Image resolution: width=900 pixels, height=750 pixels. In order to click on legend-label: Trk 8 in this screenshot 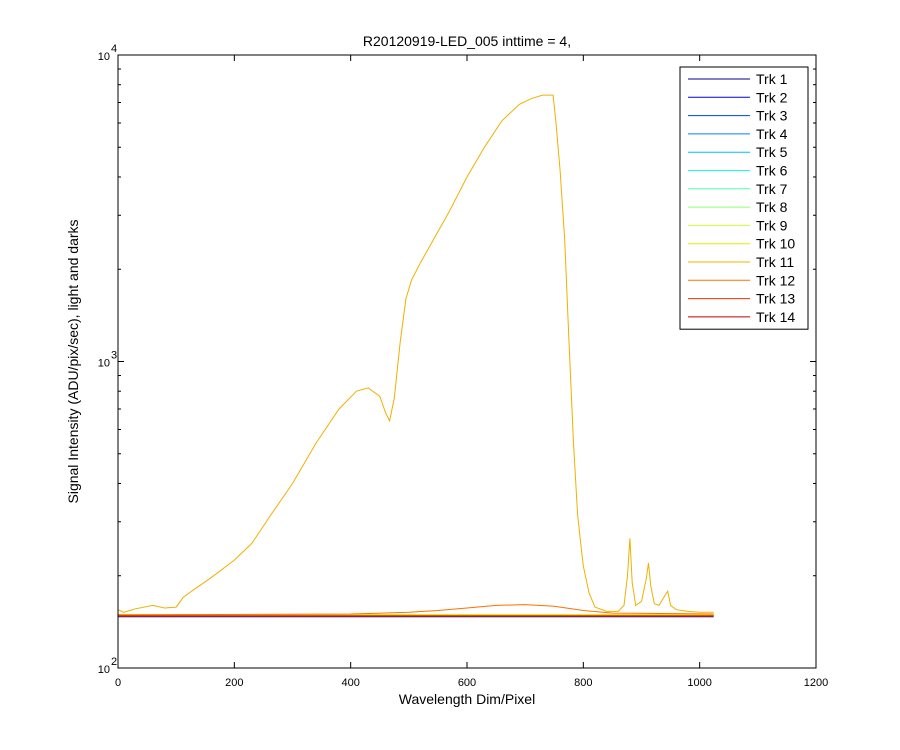, I will do `click(772, 207)`.